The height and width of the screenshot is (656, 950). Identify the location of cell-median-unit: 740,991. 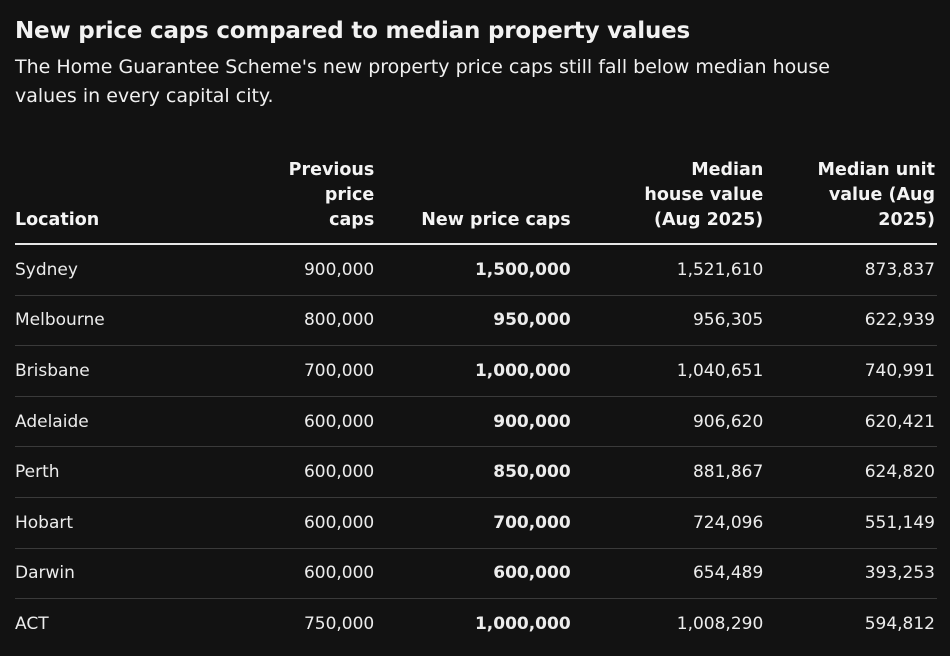
(851, 371).